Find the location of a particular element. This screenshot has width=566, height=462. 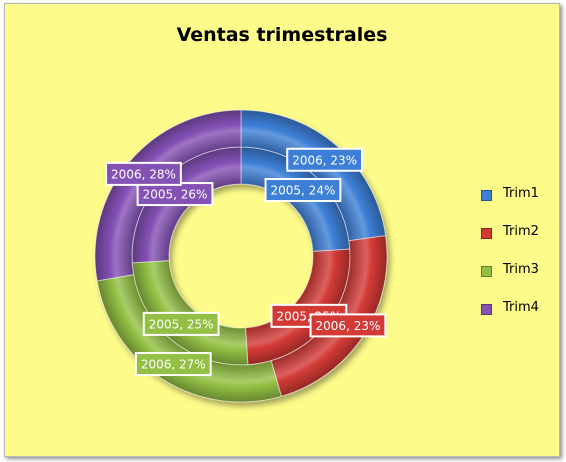

data-label-2006-trim2: 2006, 23% is located at coordinates (348, 325).